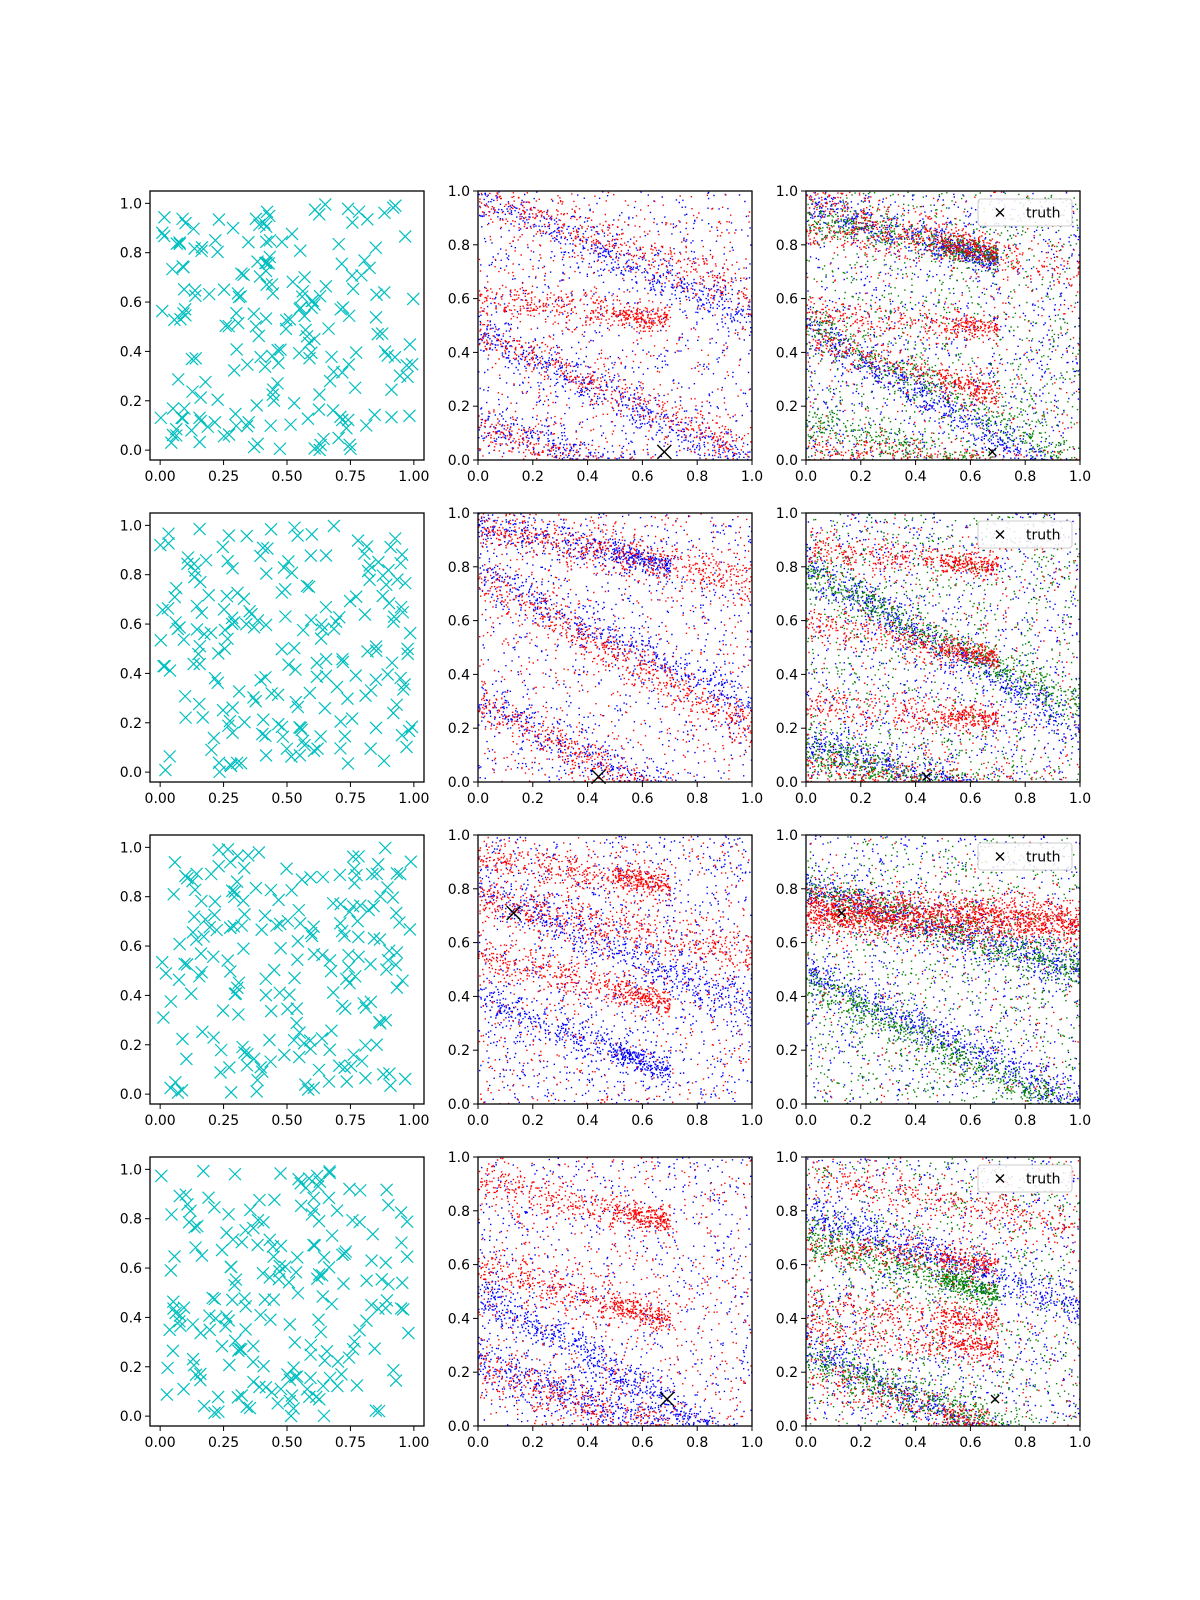  Describe the element at coordinates (943, 969) in the screenshot. I see `series-green` at that location.